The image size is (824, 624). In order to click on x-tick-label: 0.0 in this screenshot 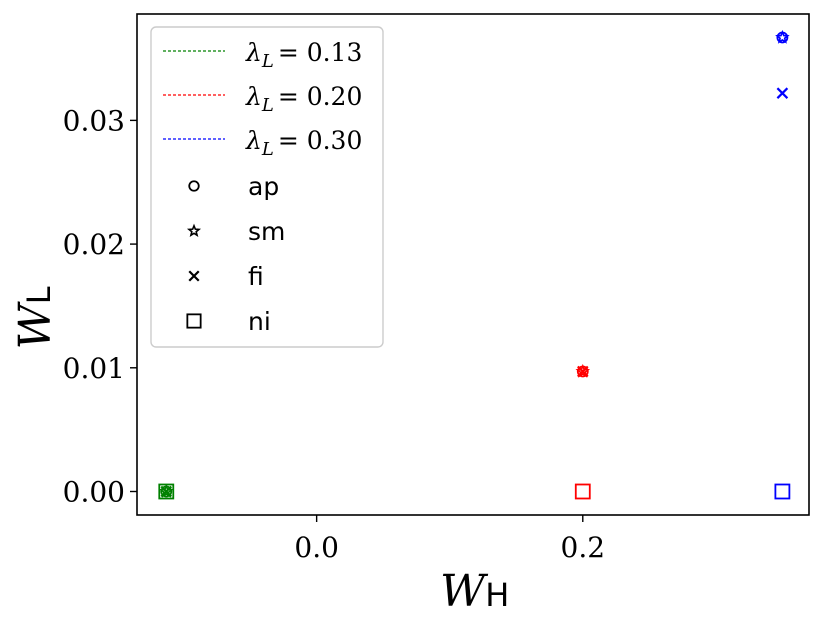, I will do `click(316, 547)`.